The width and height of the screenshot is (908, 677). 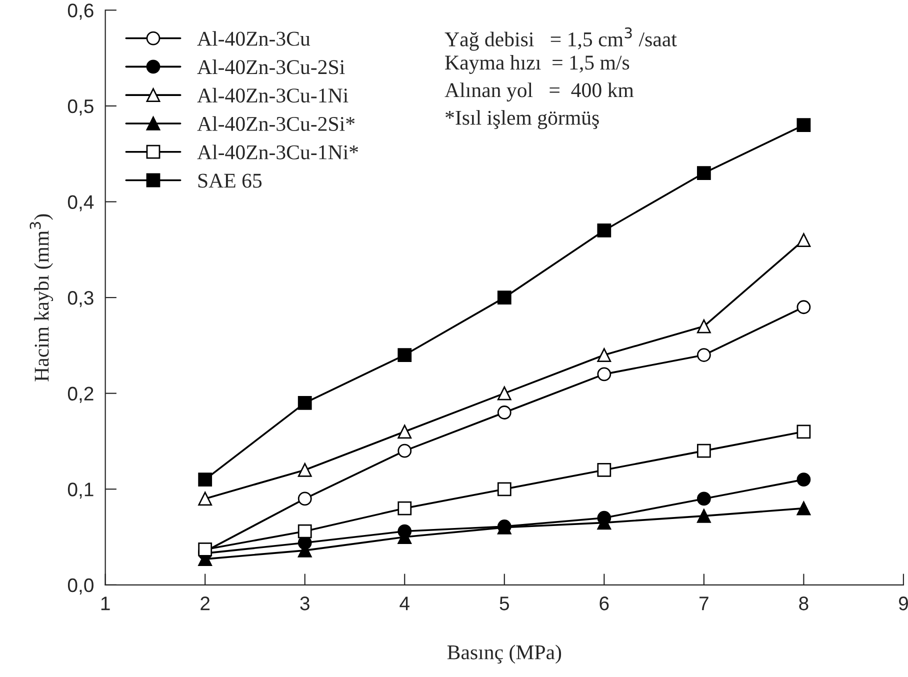 I want to click on x-tick-label: 4, so click(x=405, y=603).